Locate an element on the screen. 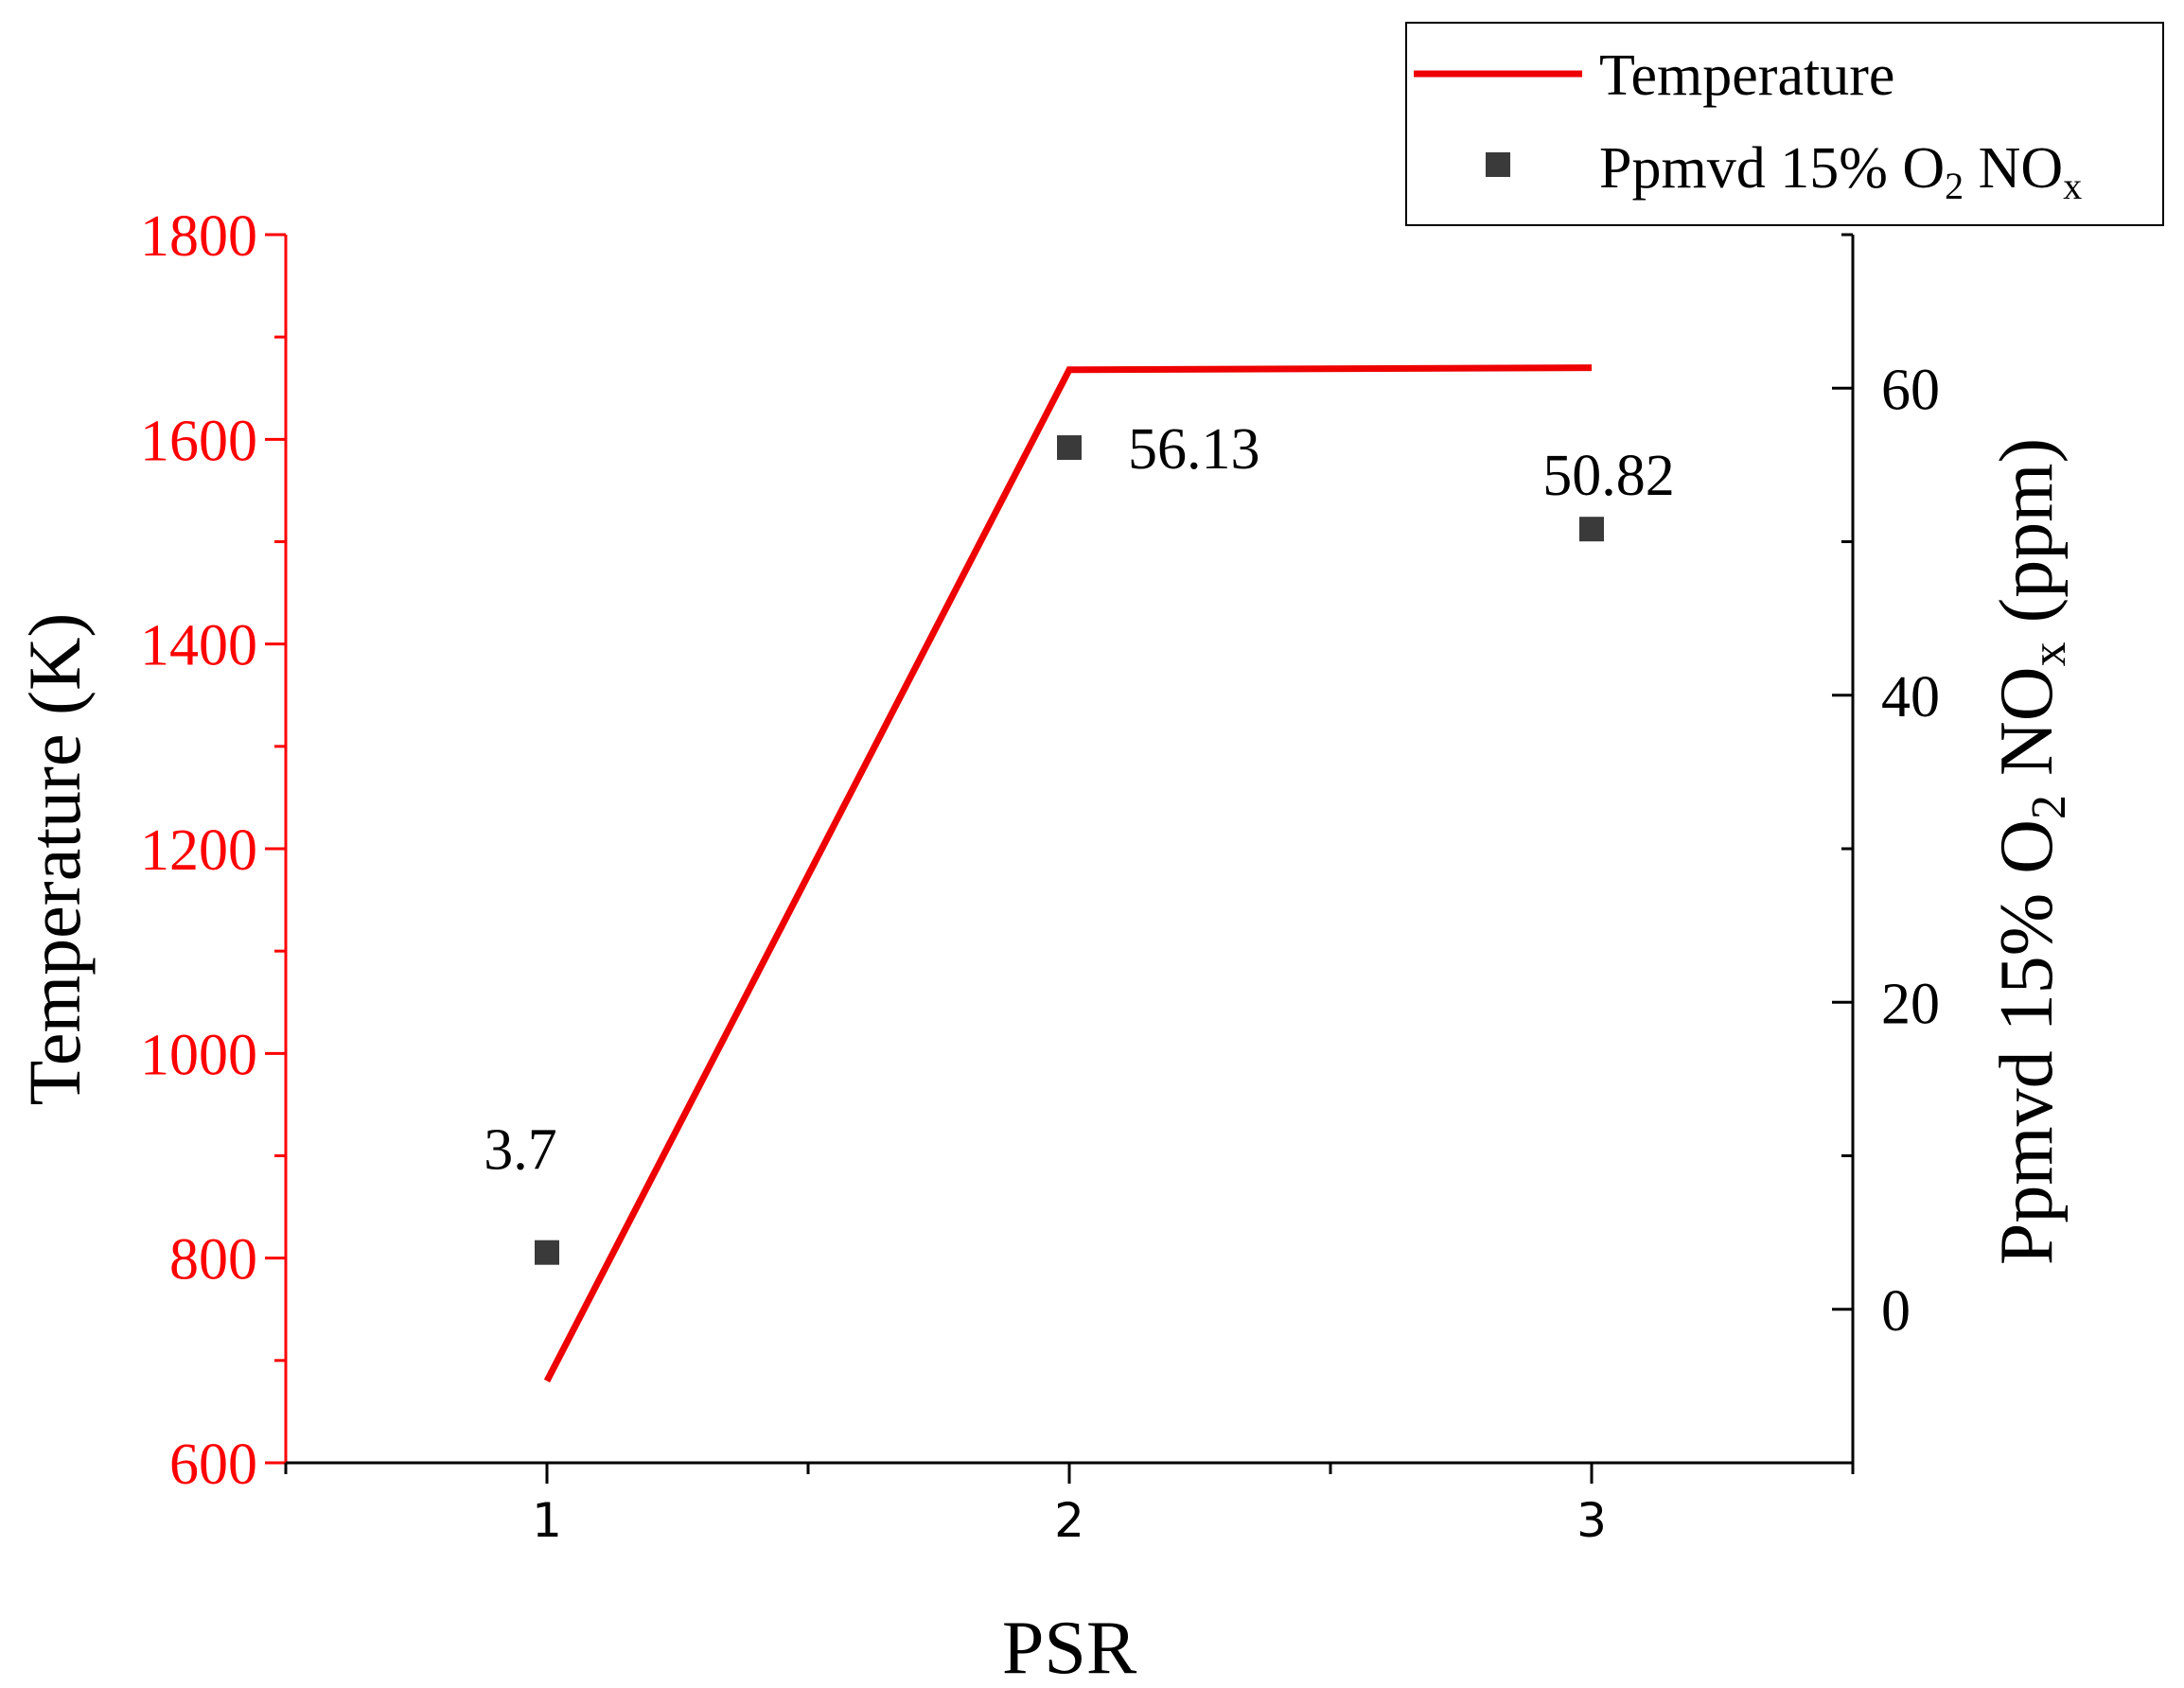 The height and width of the screenshot is (1688, 2184). legend: Temperature Ppmvd 15% O2 NOx is located at coordinates (1784, 124).